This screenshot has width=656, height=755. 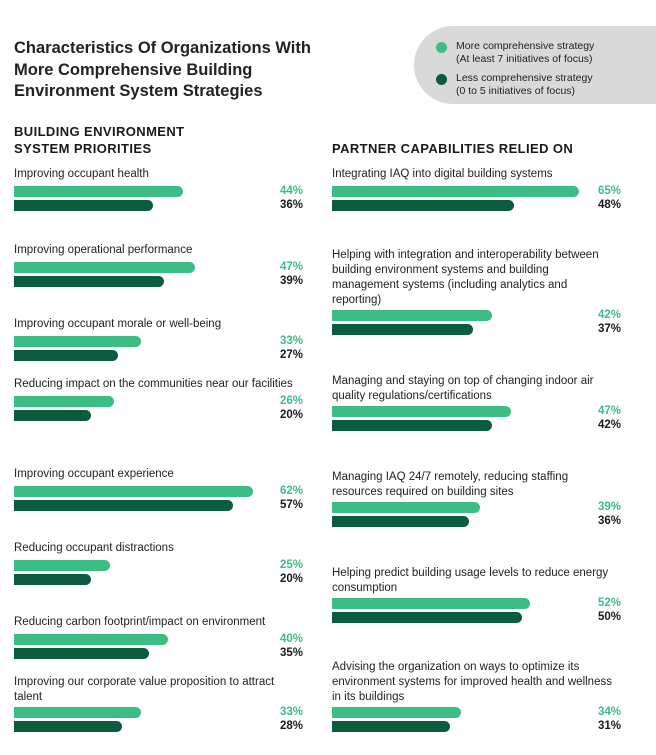 I want to click on value-label-less: 57%, so click(x=291, y=505).